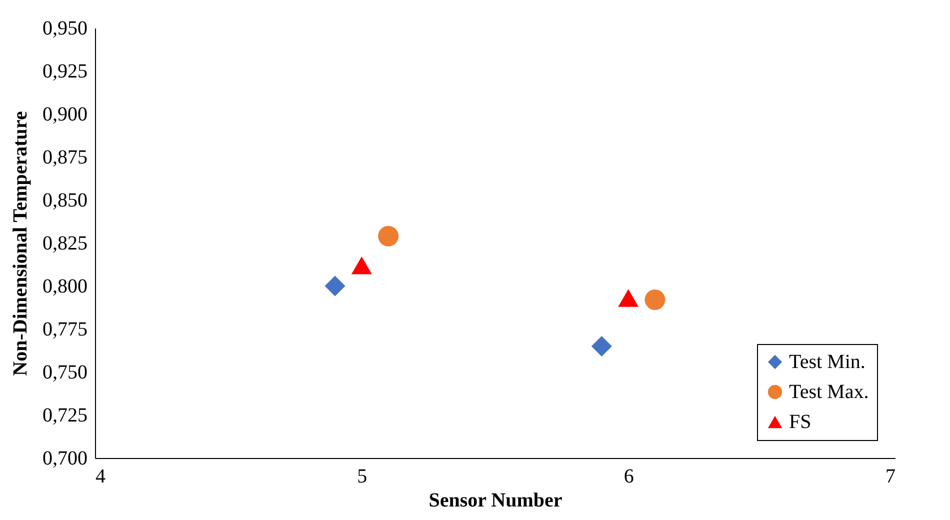  I want to click on y-tick-label: 0,775, so click(65, 329).